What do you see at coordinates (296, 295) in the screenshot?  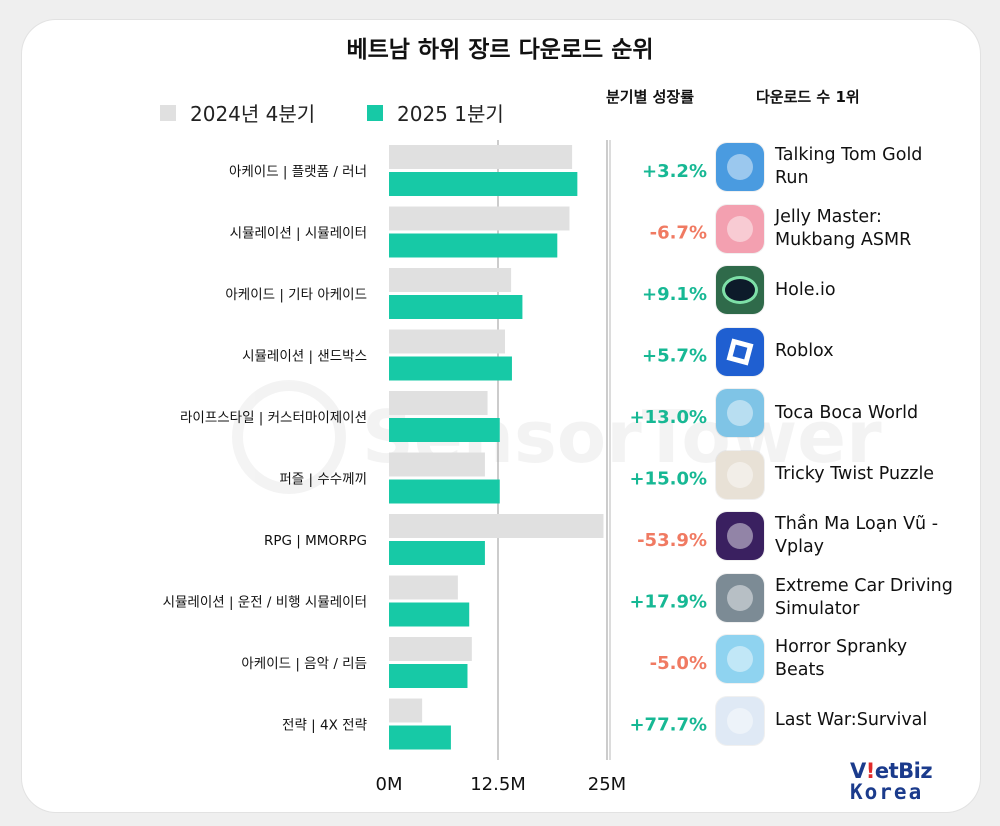 I see `category-label: 아케이드 | 기타 아케이드` at bounding box center [296, 295].